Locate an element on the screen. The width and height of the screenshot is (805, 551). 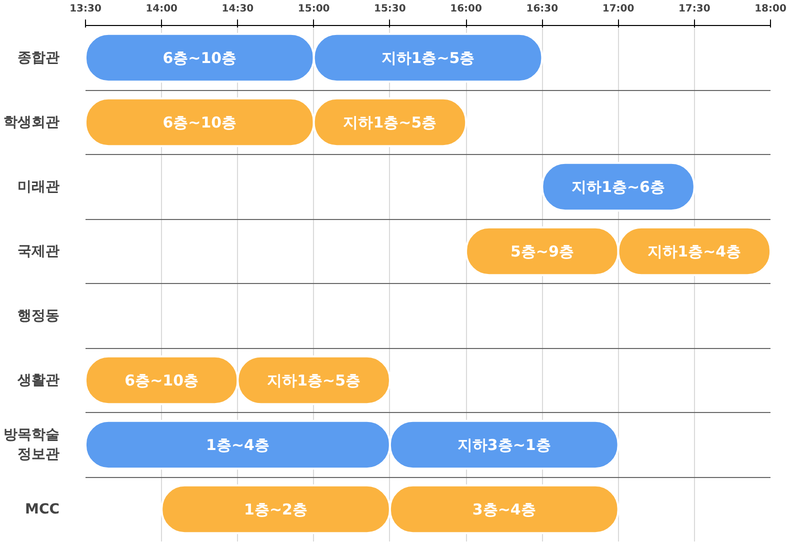
y-tick-label: 미래관 is located at coordinates (39, 186).